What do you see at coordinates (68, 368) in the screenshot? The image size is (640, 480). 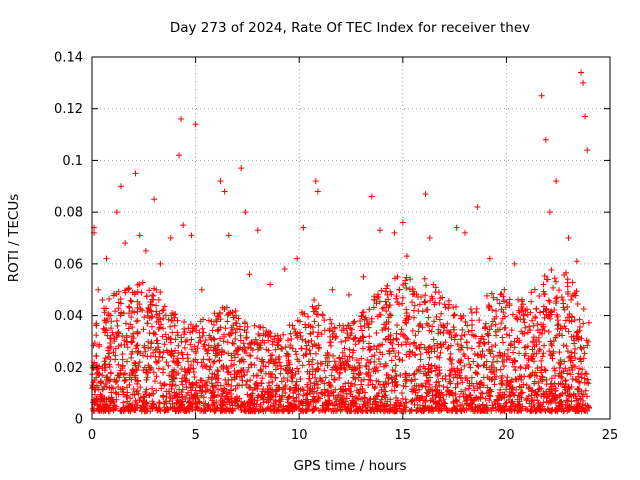 I see `y-tick-label: 0.02` at bounding box center [68, 368].